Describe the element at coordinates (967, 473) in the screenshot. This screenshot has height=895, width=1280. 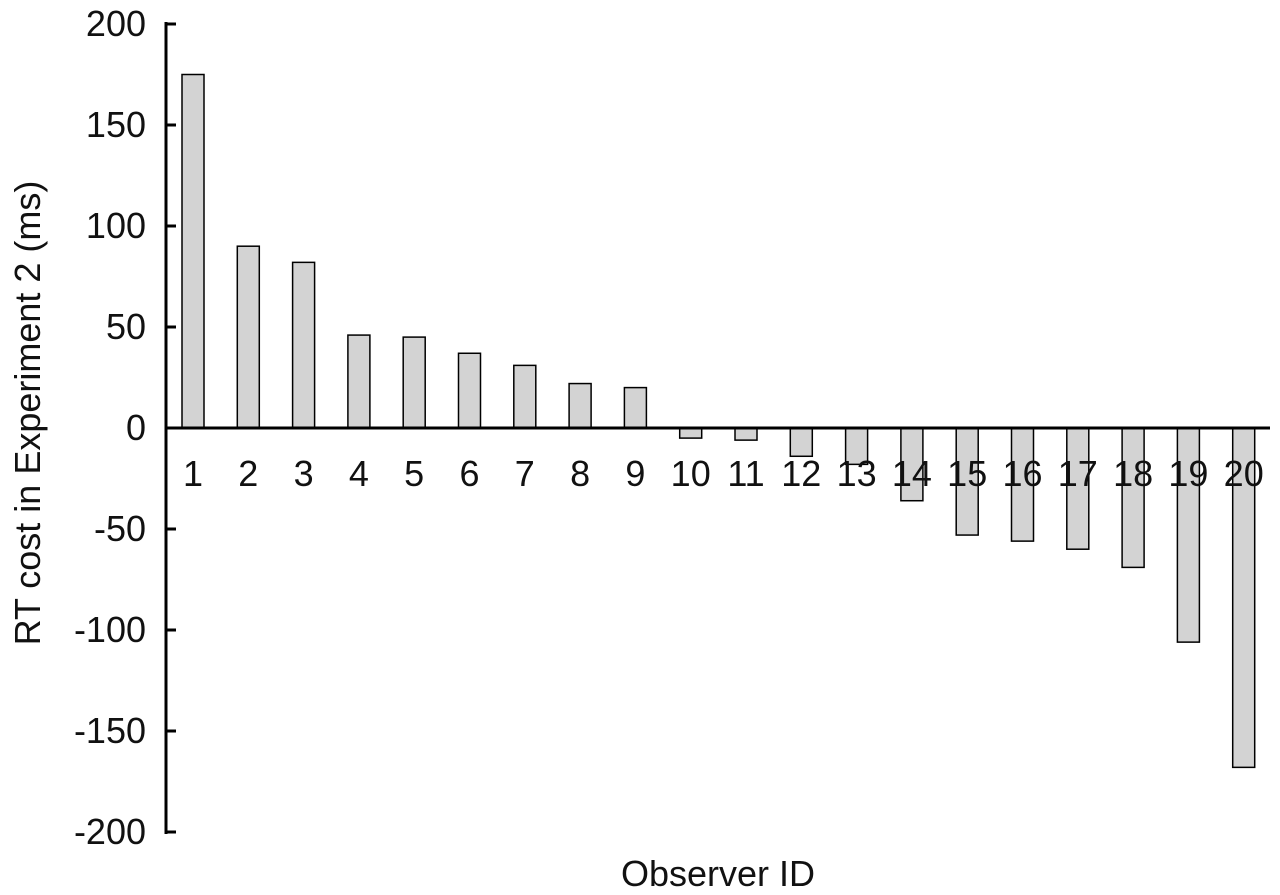
I see `x-tick-label: 15` at that location.